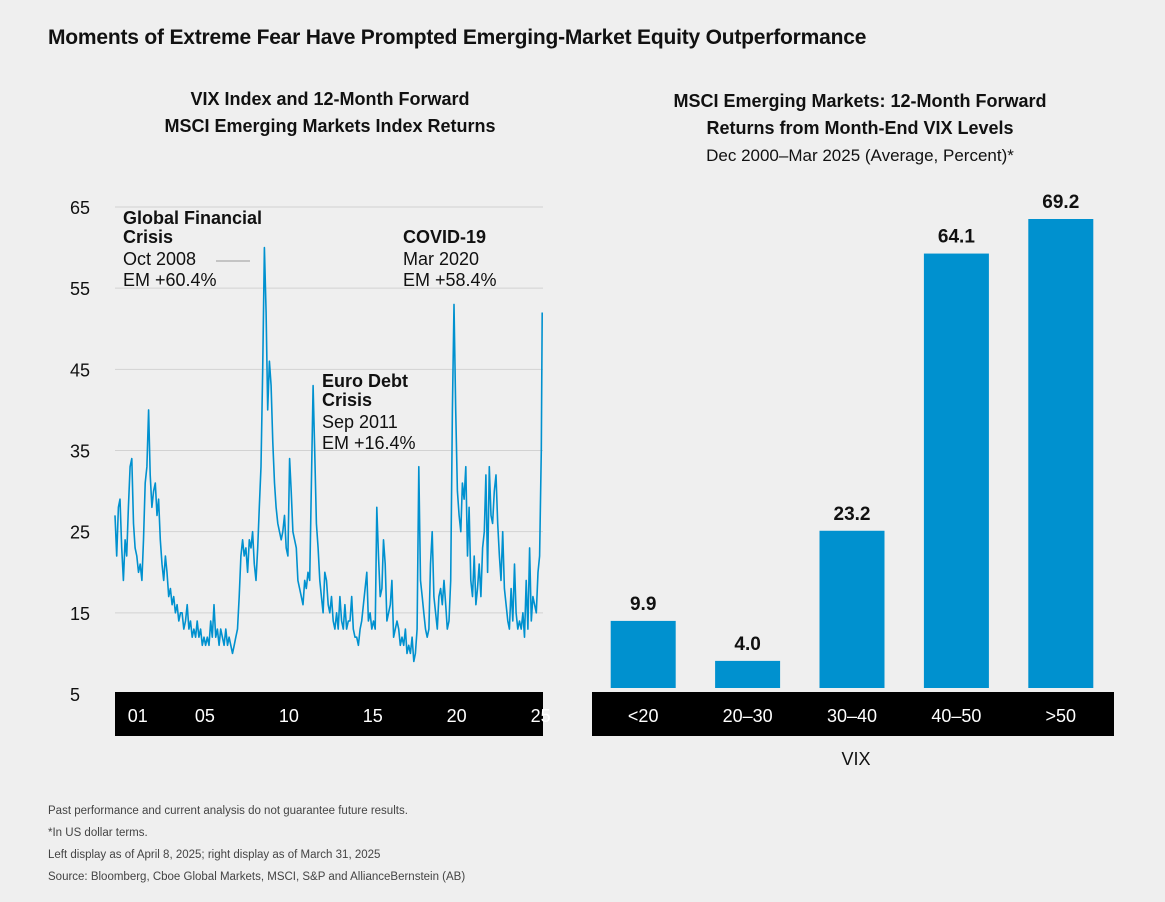 The height and width of the screenshot is (902, 1165). I want to click on x-tick-label: 25, so click(541, 716).